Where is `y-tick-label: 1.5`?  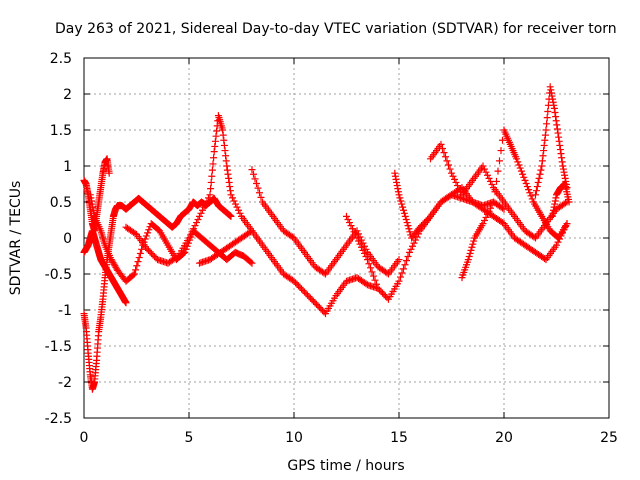
y-tick-label: 1.5 is located at coordinates (61, 131).